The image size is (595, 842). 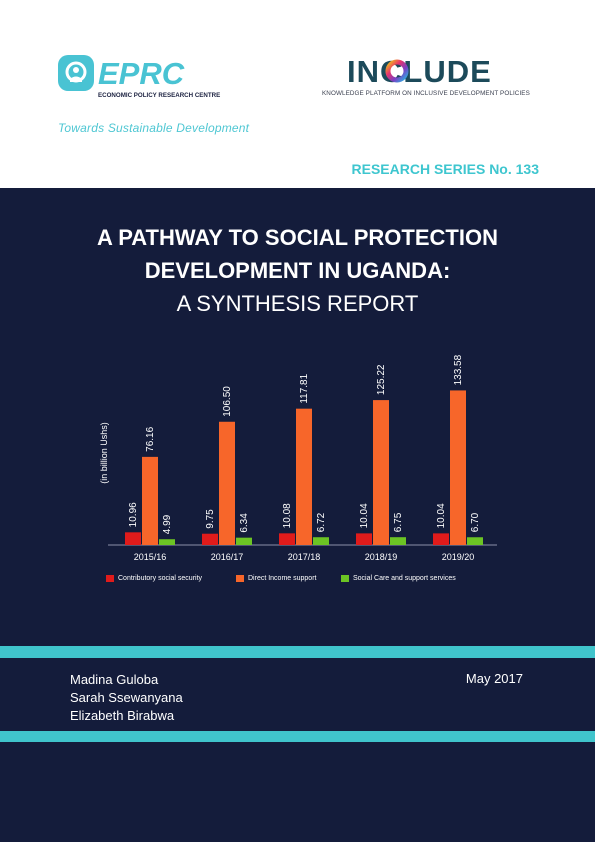 What do you see at coordinates (381, 379) in the screenshot?
I see `data-label: 125.22` at bounding box center [381, 379].